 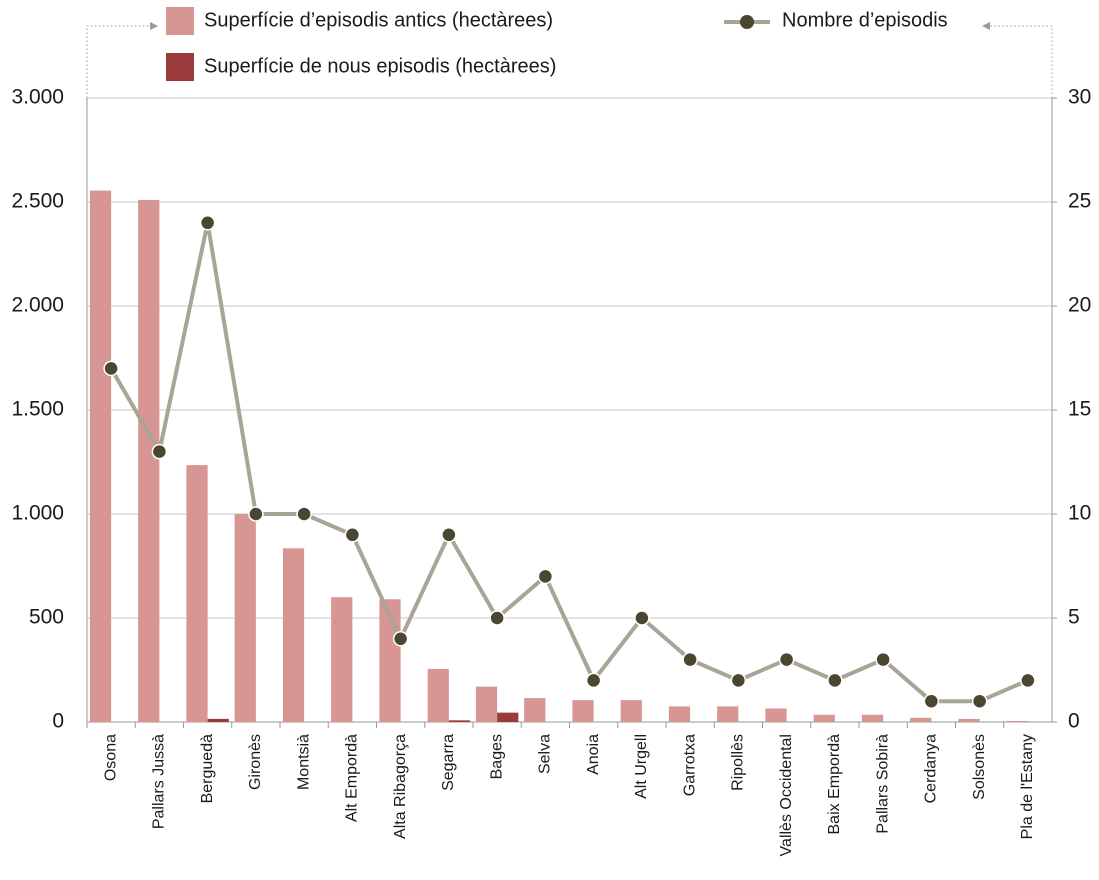 What do you see at coordinates (1079, 97) in the screenshot?
I see `y2-tick-label: 30` at bounding box center [1079, 97].